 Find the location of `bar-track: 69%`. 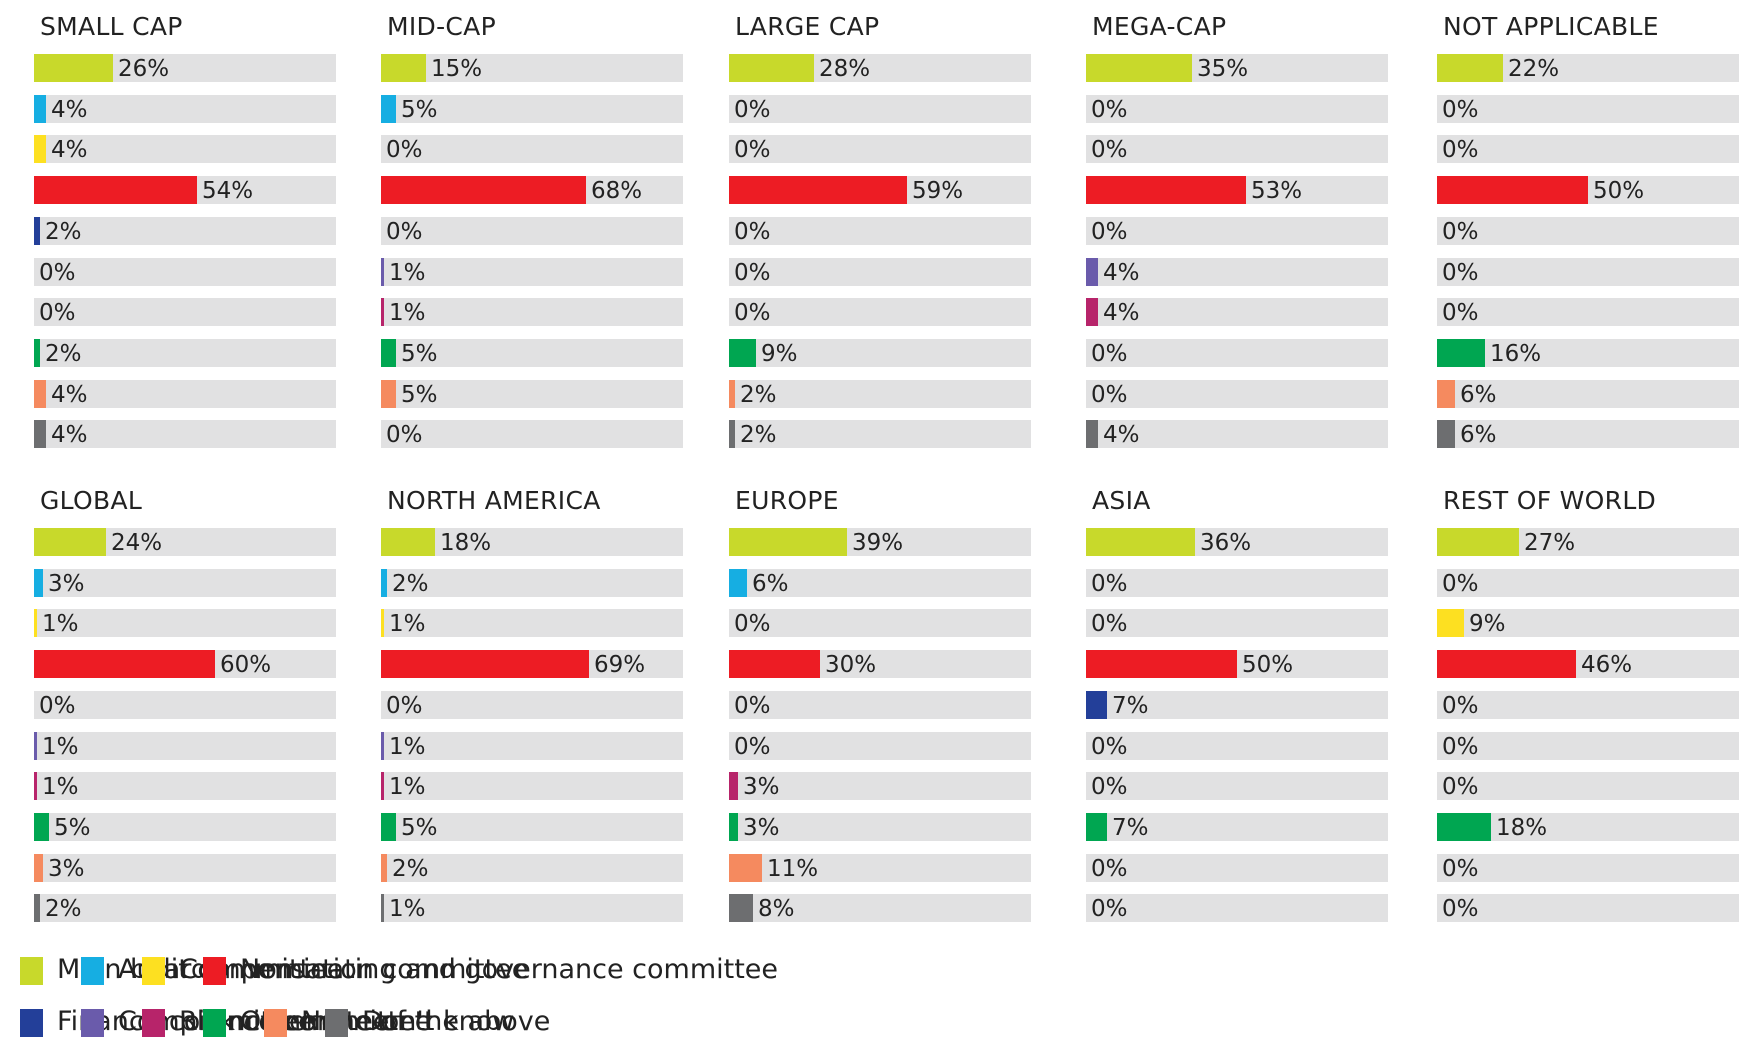

bar-track: 69% is located at coordinates (532, 664).